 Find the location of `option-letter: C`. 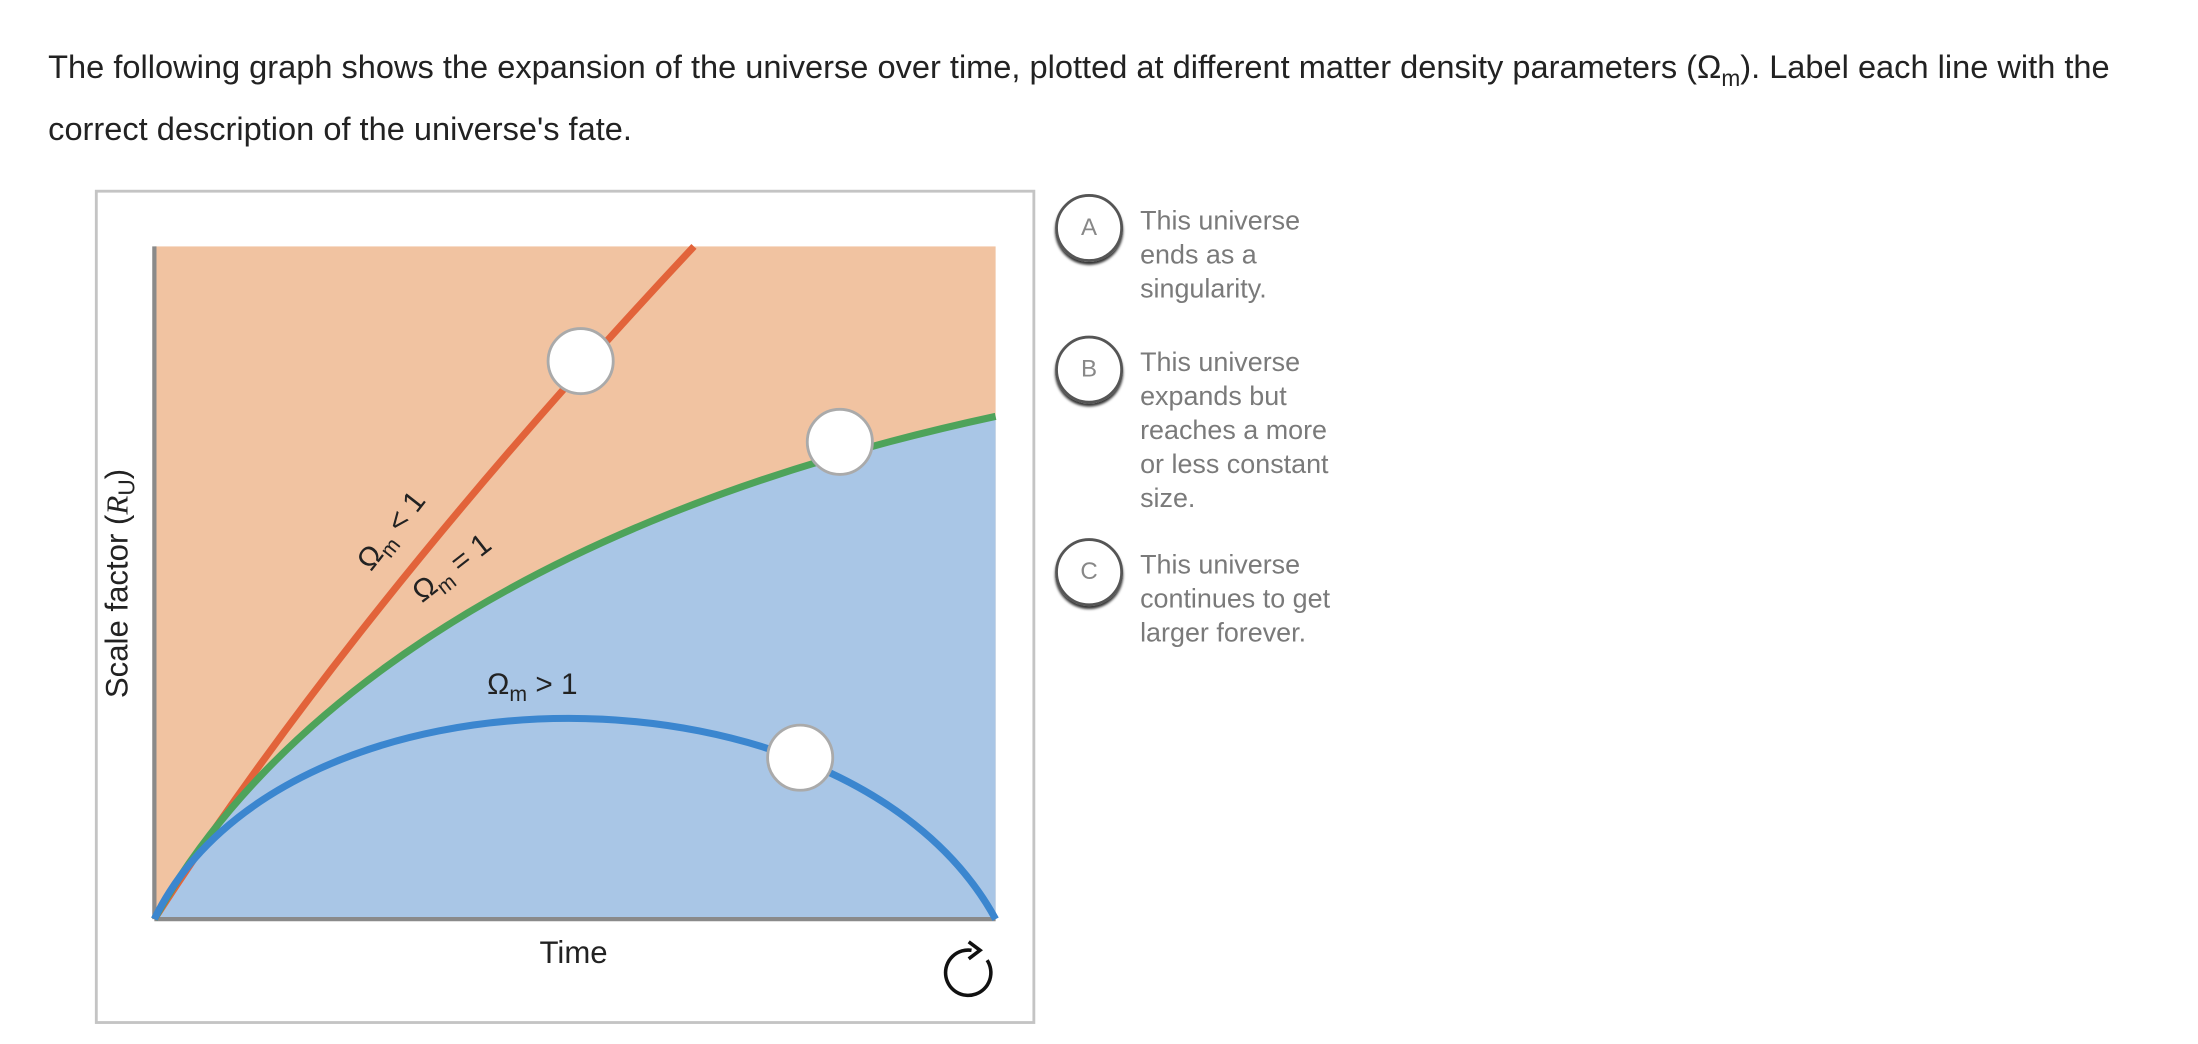

option-letter: C is located at coordinates (1089, 572).